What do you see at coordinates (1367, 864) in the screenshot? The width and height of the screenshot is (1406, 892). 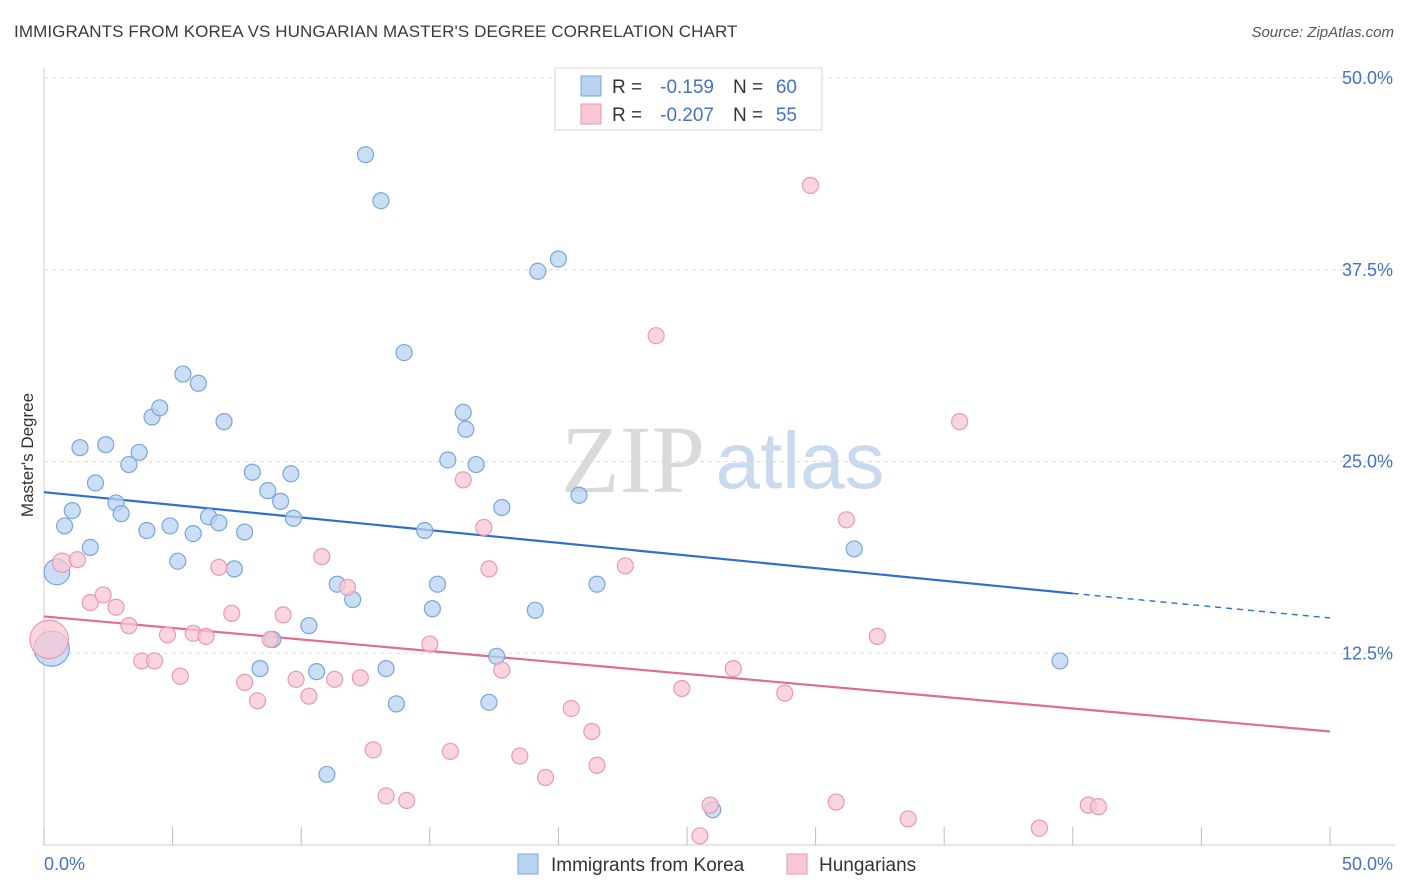 I see `x-tick-label-1: 50.0%` at bounding box center [1367, 864].